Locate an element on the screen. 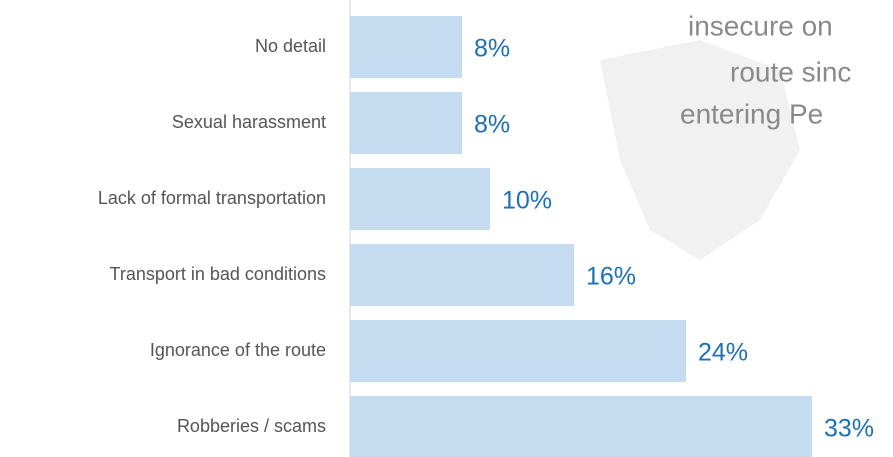  title-line: entering Pe is located at coordinates (751, 113).